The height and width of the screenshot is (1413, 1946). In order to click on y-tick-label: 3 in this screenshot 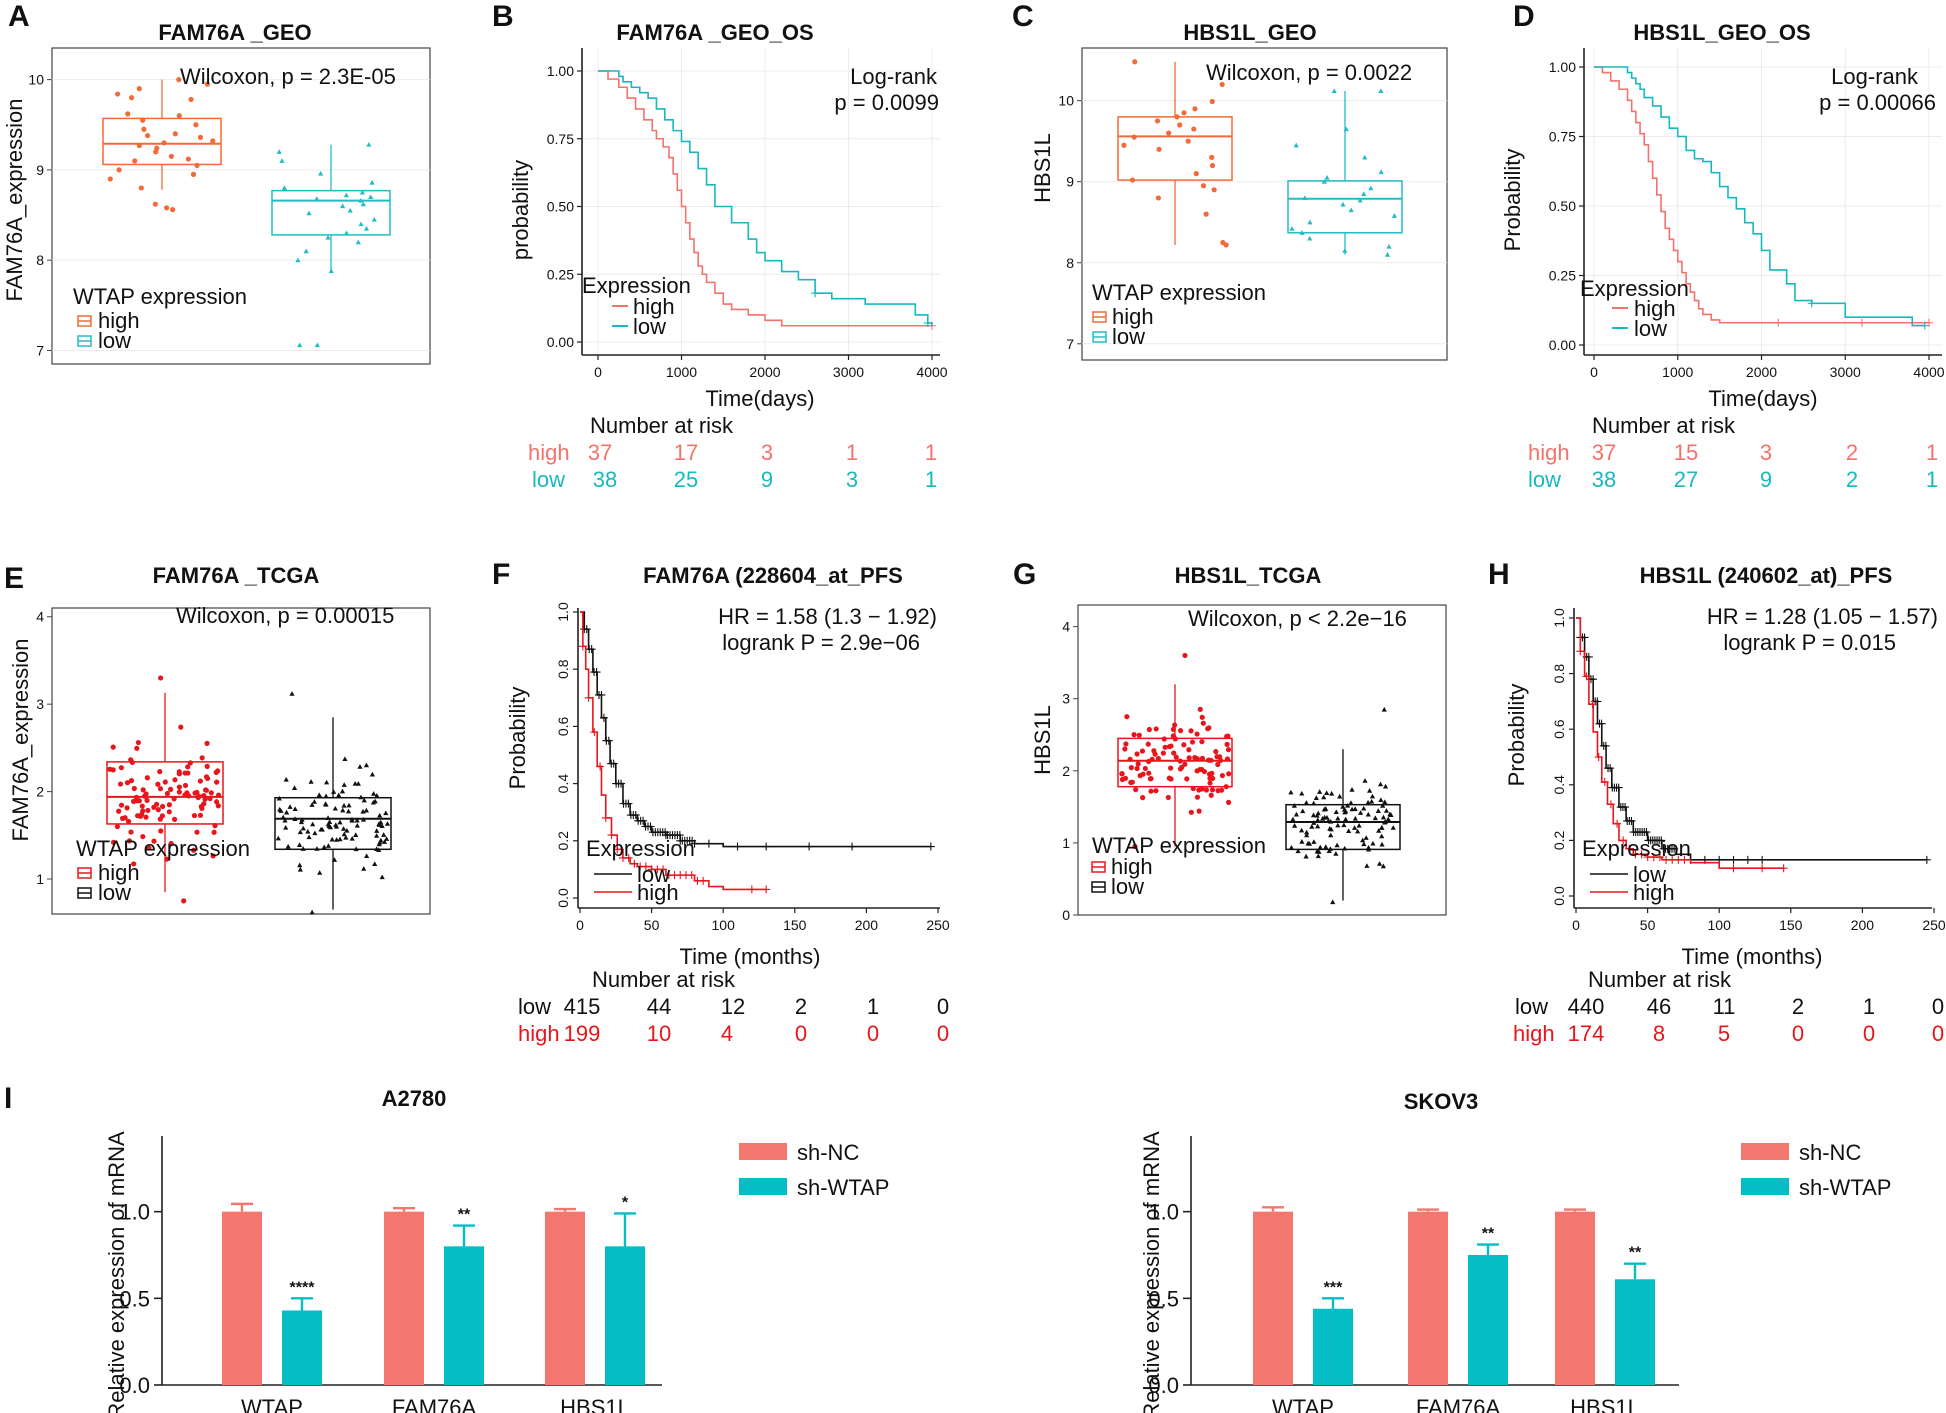, I will do `click(1066, 699)`.